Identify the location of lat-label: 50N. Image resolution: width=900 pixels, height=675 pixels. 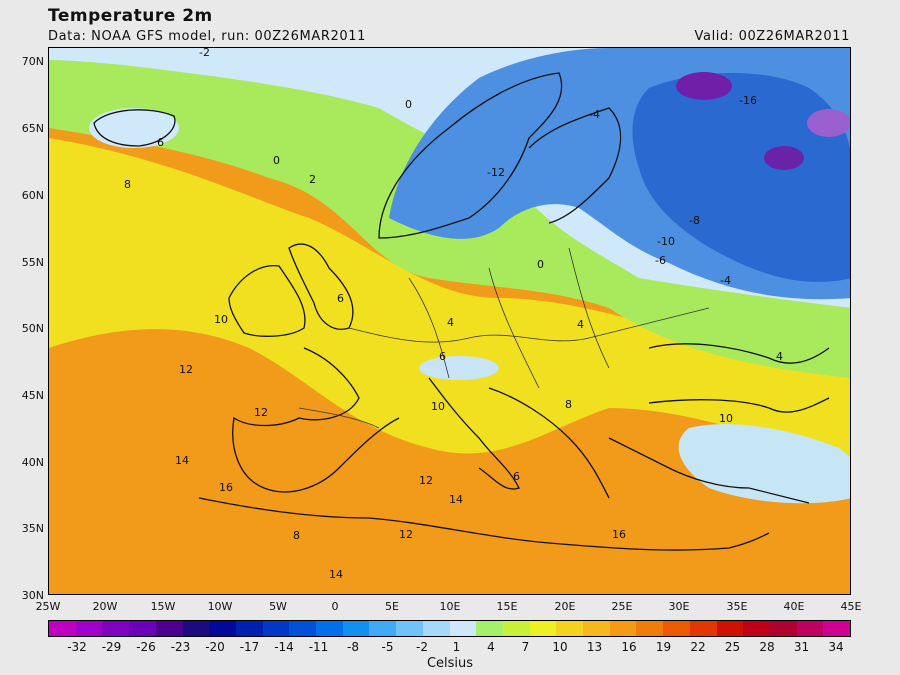
(32, 328).